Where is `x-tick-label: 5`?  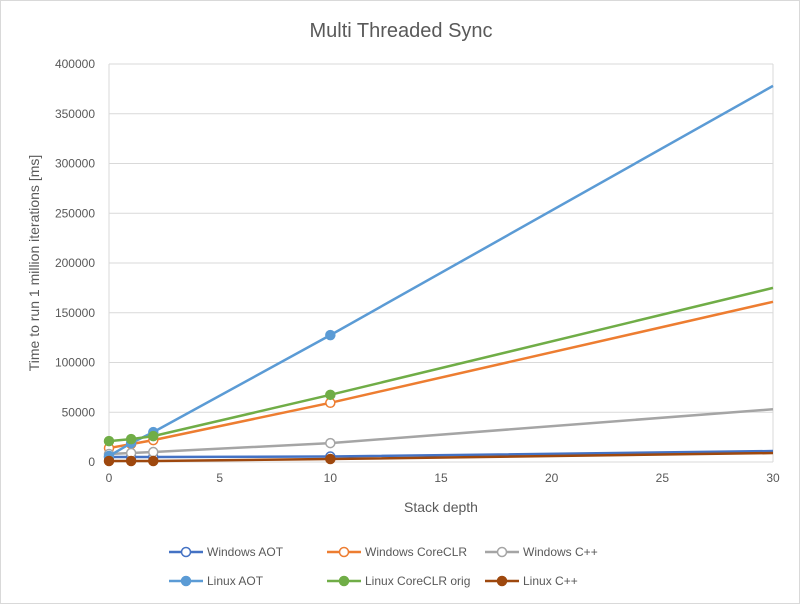
x-tick-label: 5 is located at coordinates (219, 478).